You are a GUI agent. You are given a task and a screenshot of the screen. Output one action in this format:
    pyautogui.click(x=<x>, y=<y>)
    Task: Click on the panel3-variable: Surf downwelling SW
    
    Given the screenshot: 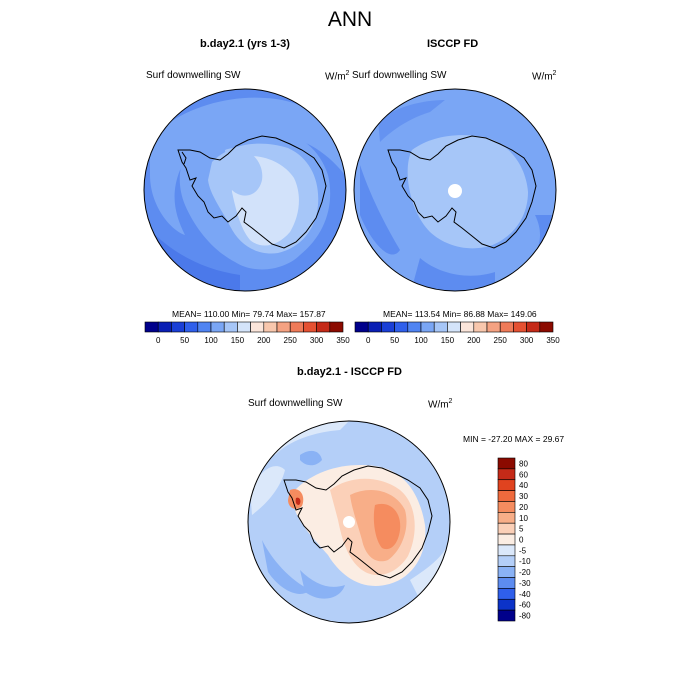 What is the action you would take?
    pyautogui.click(x=295, y=403)
    